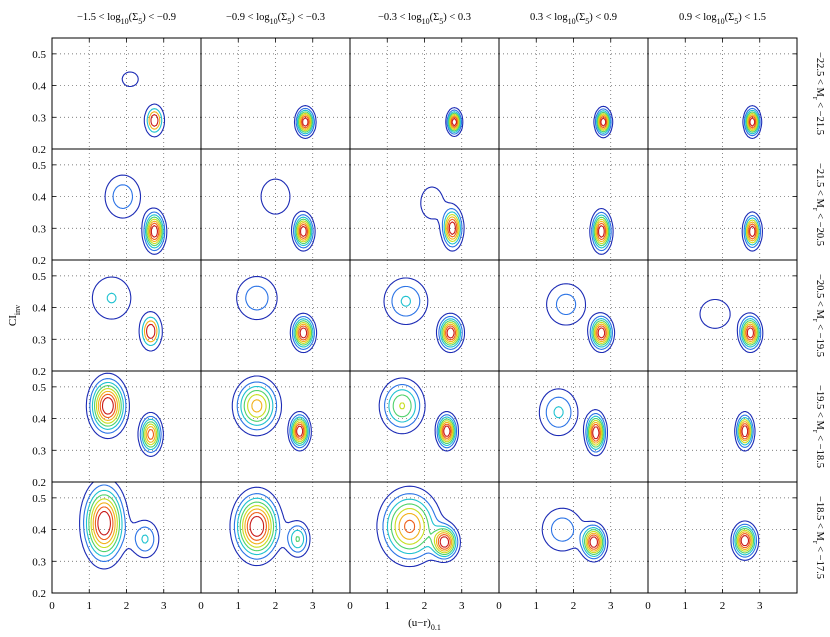  I want to click on x-tick-label: 0, so click(499, 606).